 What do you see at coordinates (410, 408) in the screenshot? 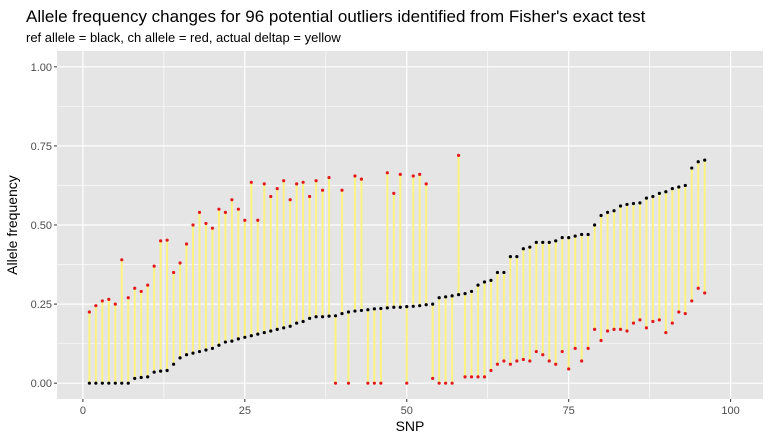
I see `x-axis: 0 25 50 75 100` at bounding box center [410, 408].